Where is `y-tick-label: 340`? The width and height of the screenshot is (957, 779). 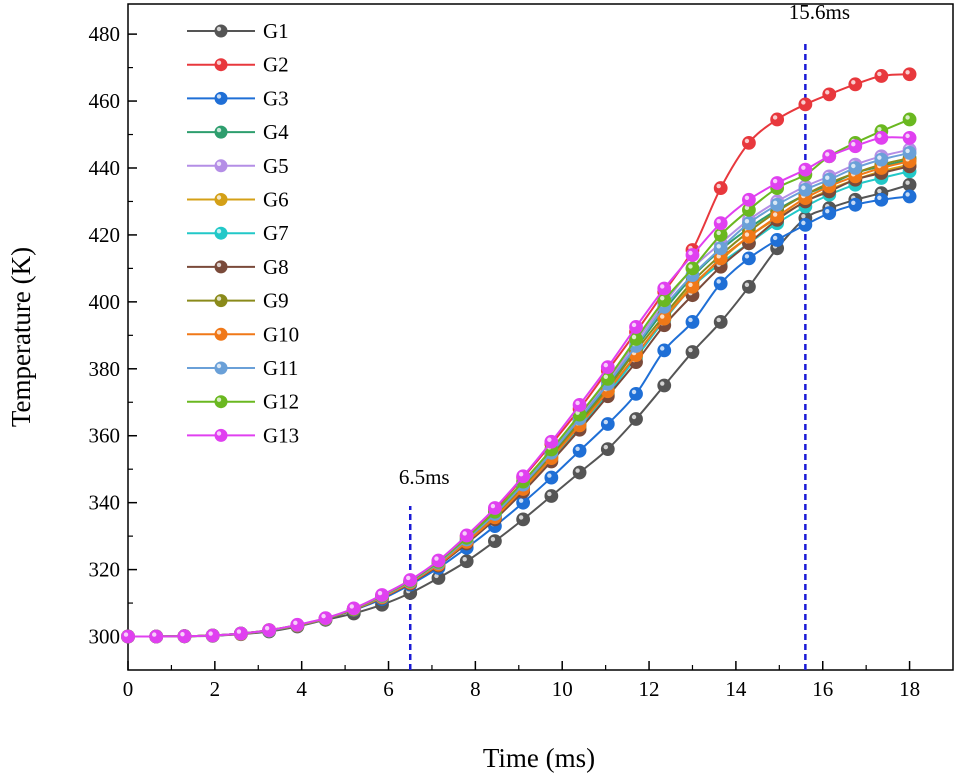 y-tick-label: 340 is located at coordinates (105, 503).